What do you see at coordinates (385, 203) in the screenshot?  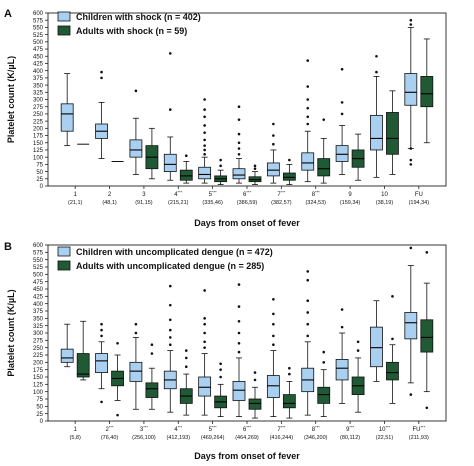 I see `category-count: (38,19)` at bounding box center [385, 203].